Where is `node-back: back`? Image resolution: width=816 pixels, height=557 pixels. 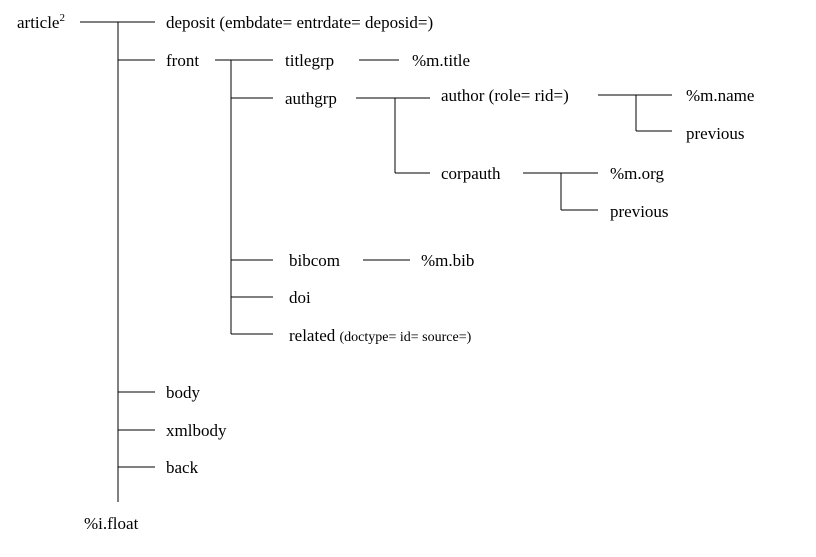 node-back: back is located at coordinates (182, 467).